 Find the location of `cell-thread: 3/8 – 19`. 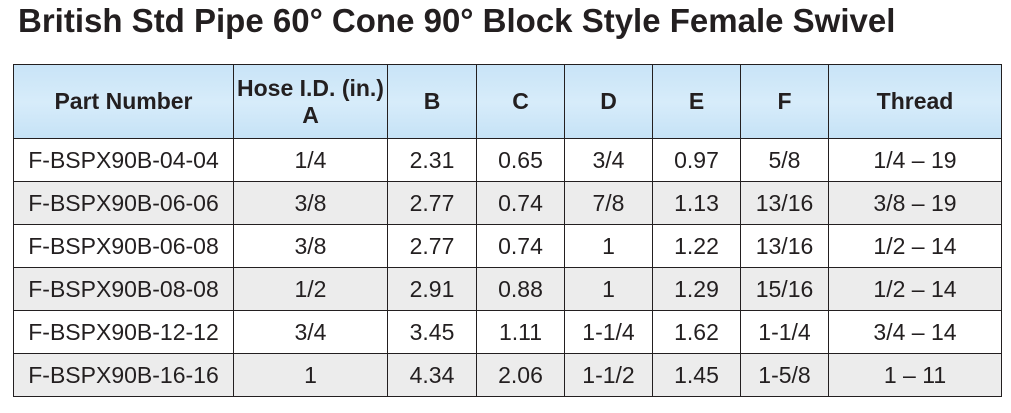

cell-thread: 3/8 – 19 is located at coordinates (915, 203).